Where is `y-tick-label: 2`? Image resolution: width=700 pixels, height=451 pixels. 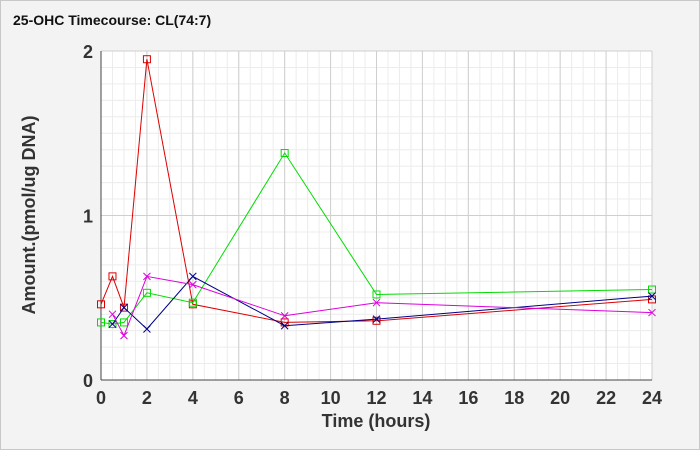 y-tick-label: 2 is located at coordinates (88, 52).